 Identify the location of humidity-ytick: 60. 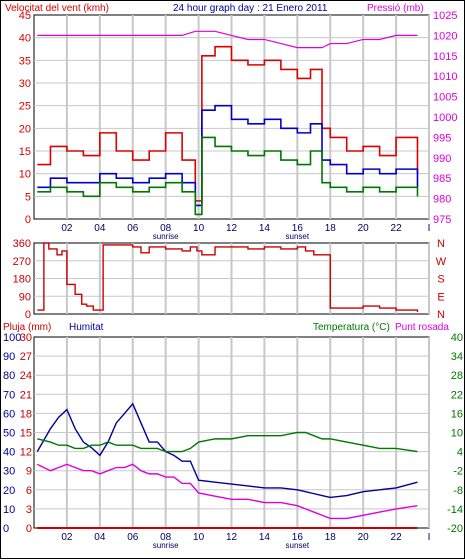
(9, 414).